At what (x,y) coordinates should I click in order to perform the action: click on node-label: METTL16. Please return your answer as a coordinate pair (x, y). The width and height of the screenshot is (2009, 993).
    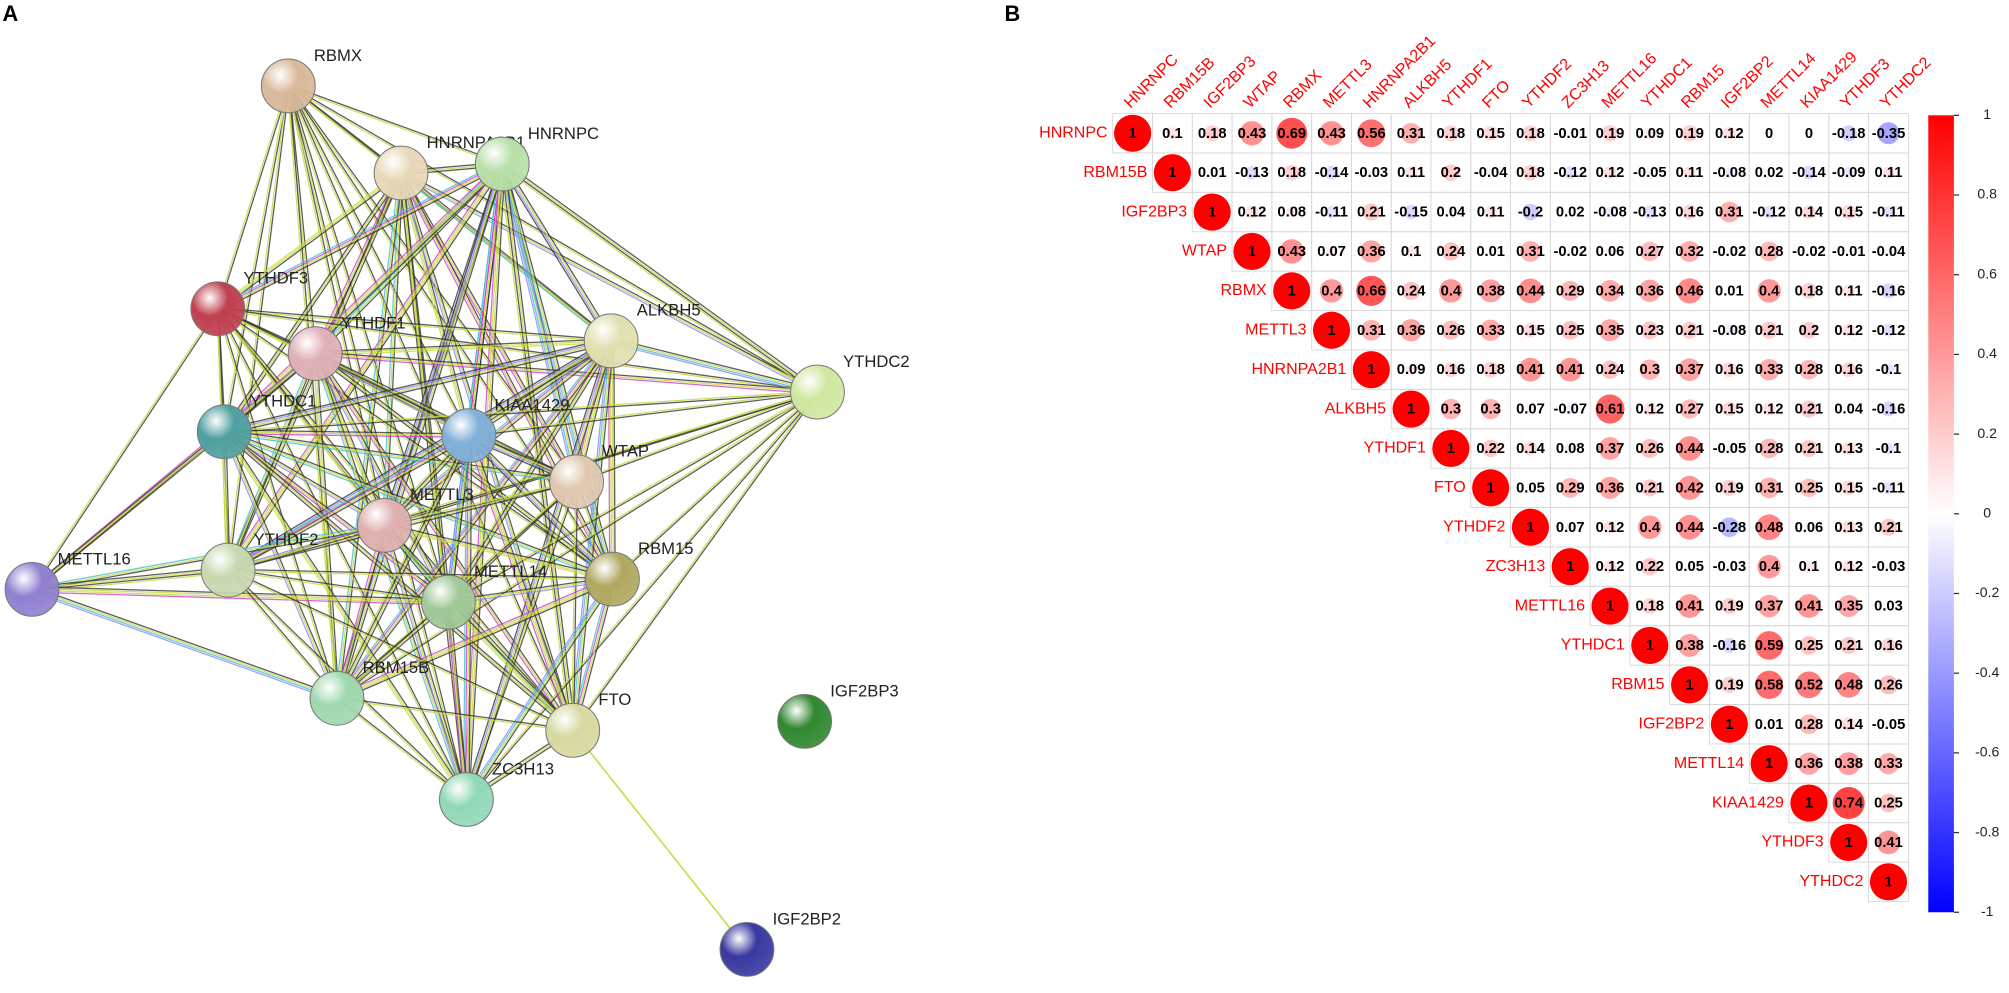
    Looking at the image, I should click on (94, 558).